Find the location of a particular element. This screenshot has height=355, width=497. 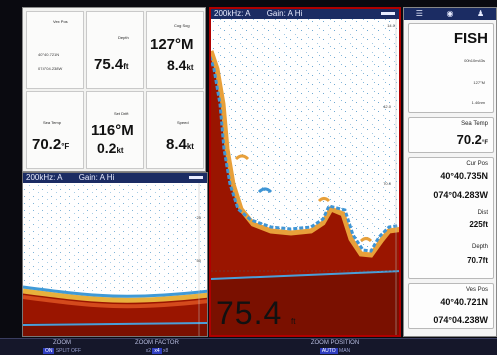

depth-scale-label: 25 is located at coordinates (198, 217).